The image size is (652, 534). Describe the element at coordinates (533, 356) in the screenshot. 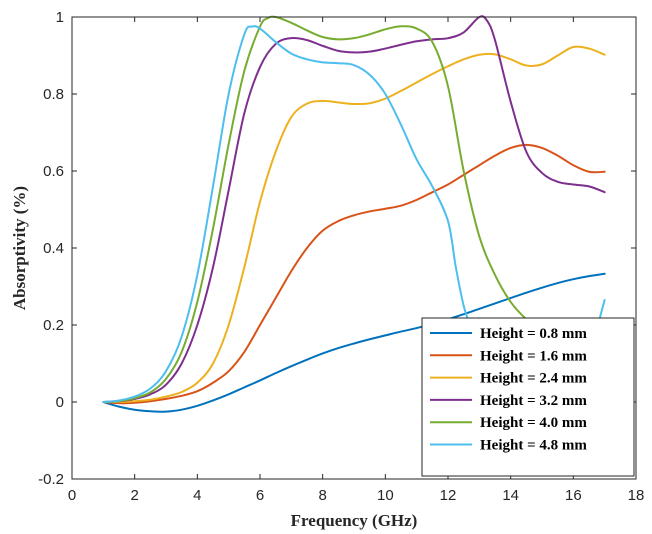

I see `legend-entry-label: Height = 1.6 mm` at that location.